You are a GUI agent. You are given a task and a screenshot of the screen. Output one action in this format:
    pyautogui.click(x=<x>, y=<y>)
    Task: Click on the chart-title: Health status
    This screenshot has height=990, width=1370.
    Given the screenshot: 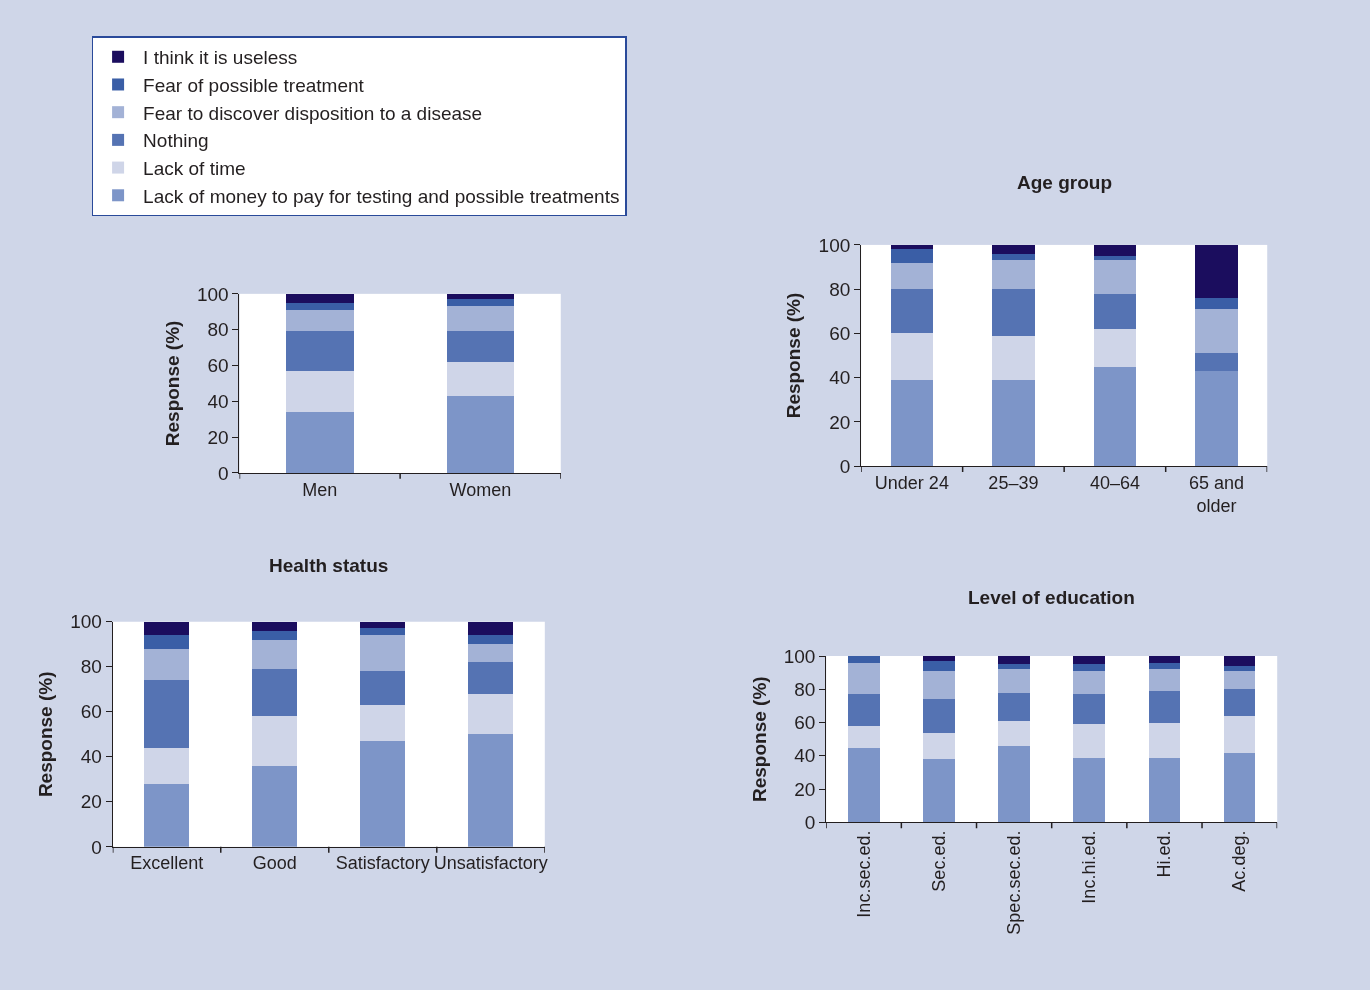 What is the action you would take?
    pyautogui.click(x=329, y=565)
    